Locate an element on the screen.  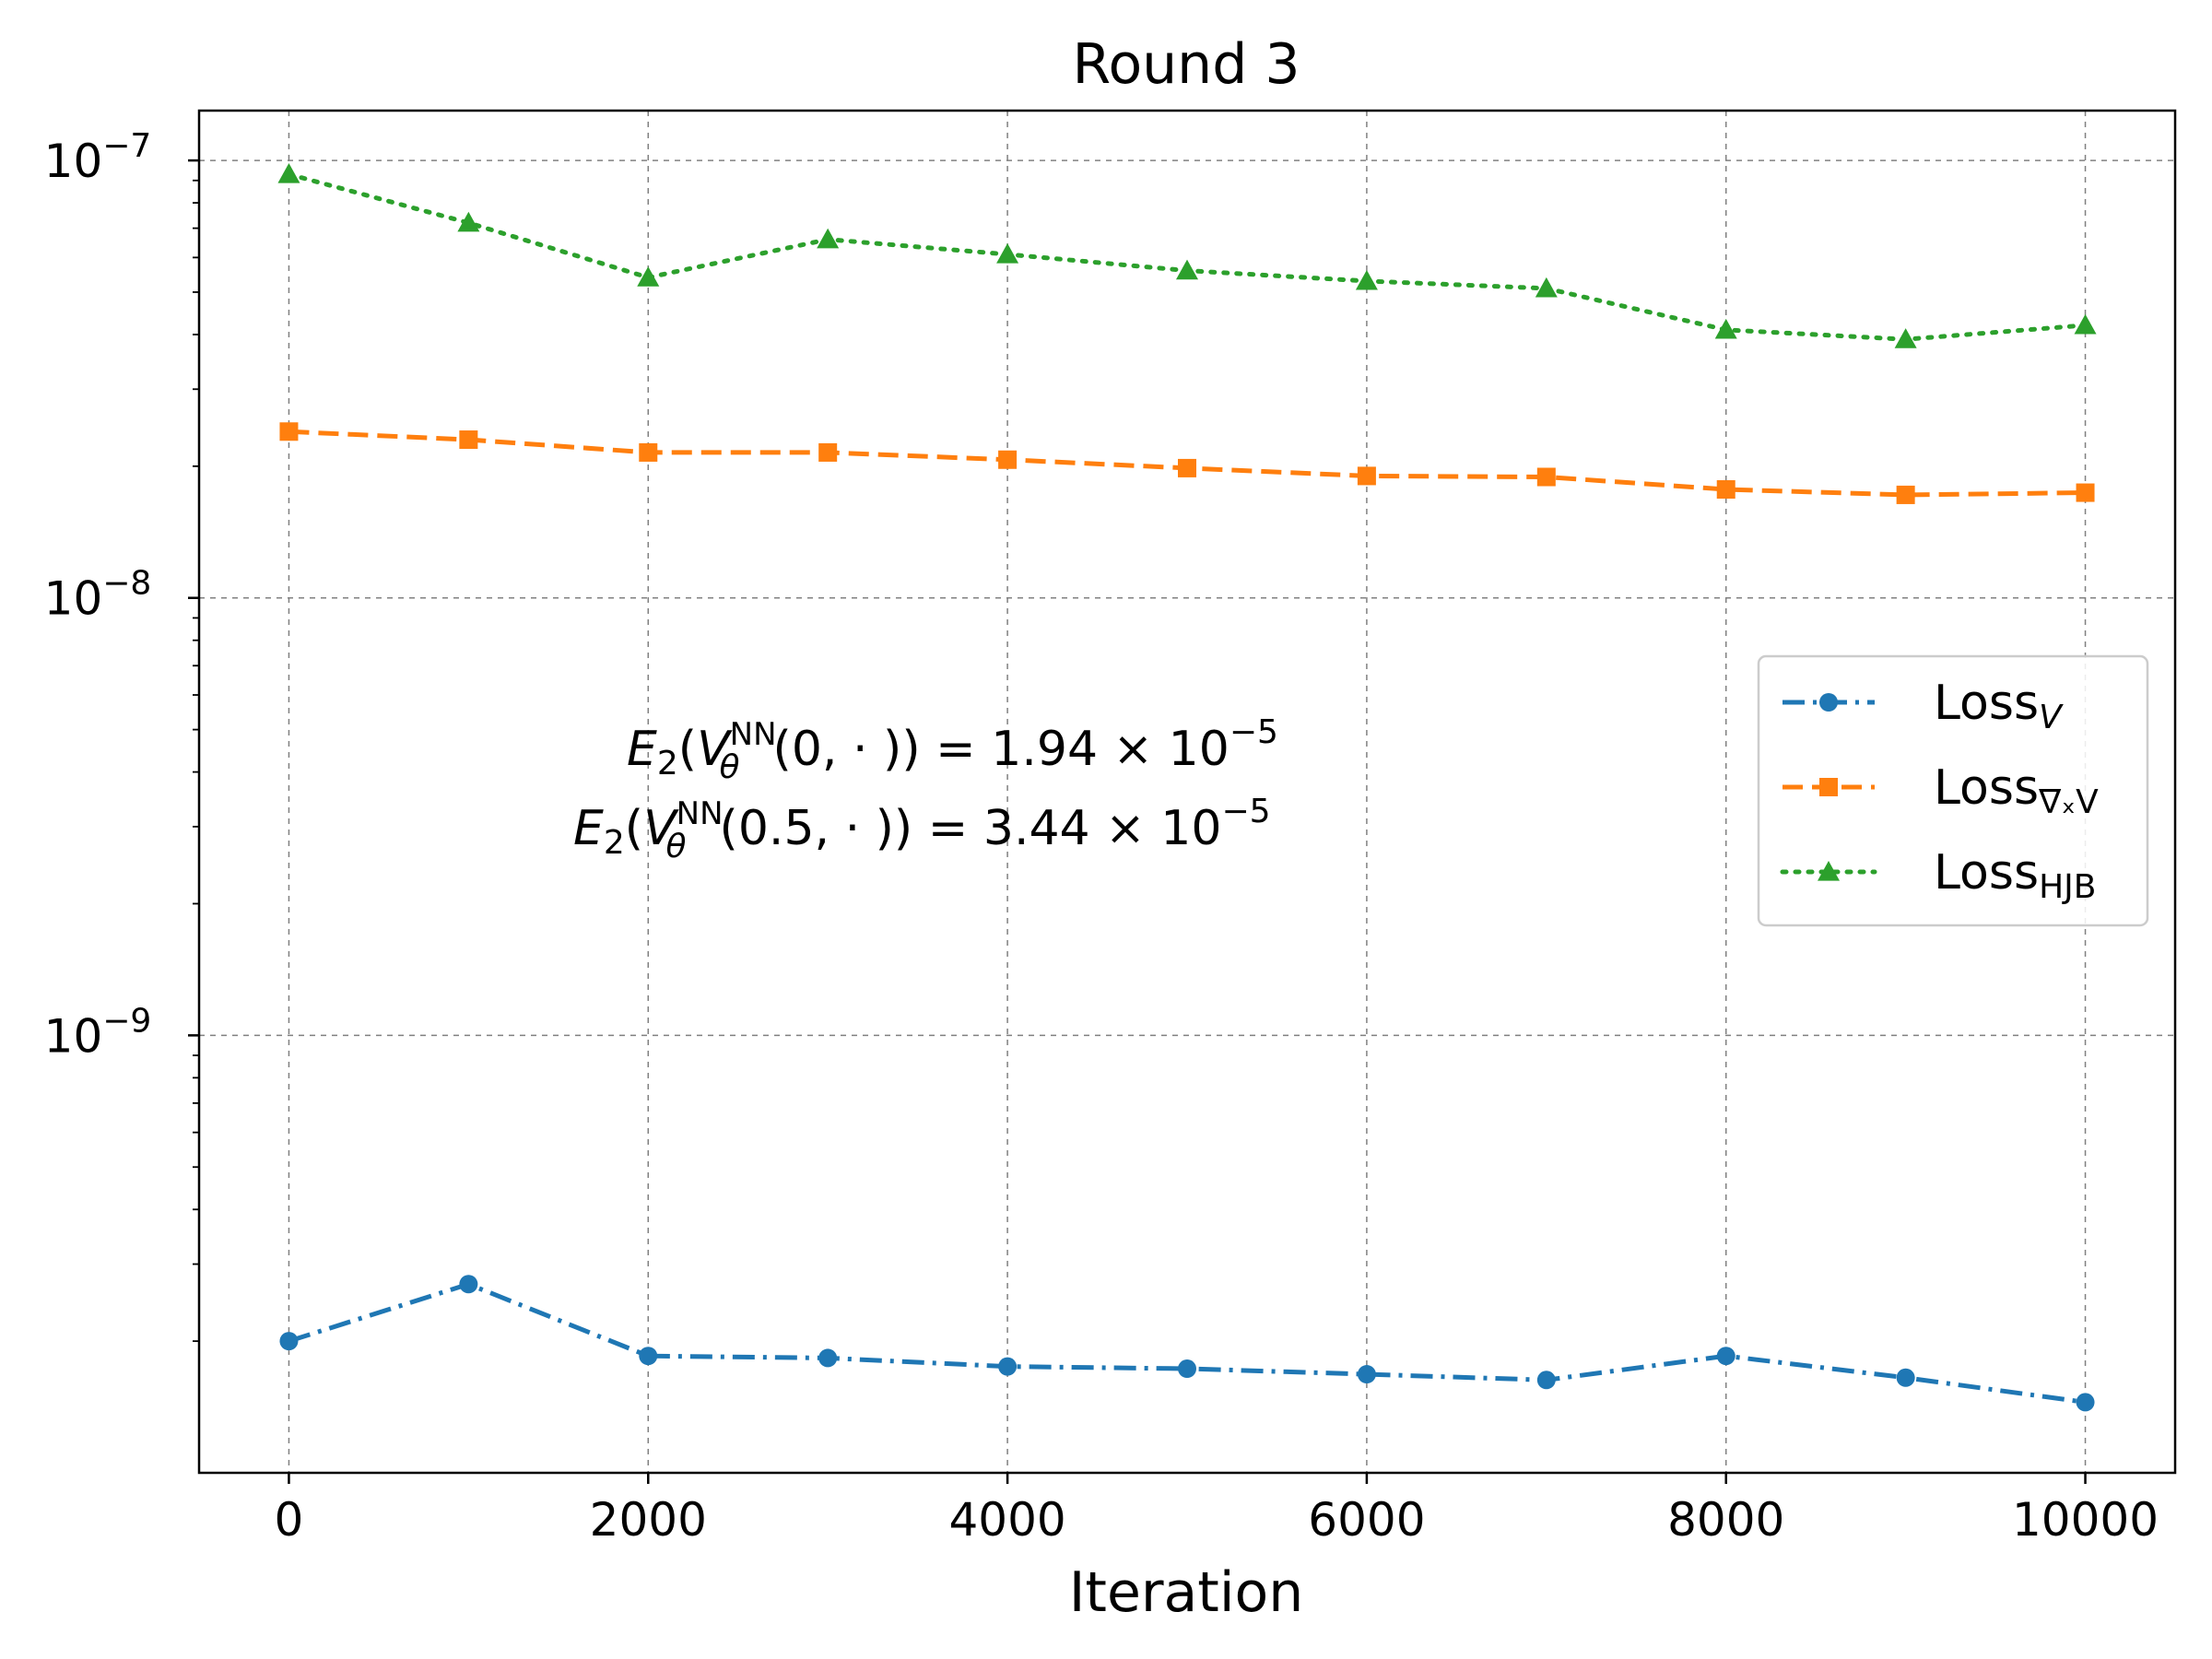
y-tick-label: 10⁻⁸ is located at coordinates (98, 595).